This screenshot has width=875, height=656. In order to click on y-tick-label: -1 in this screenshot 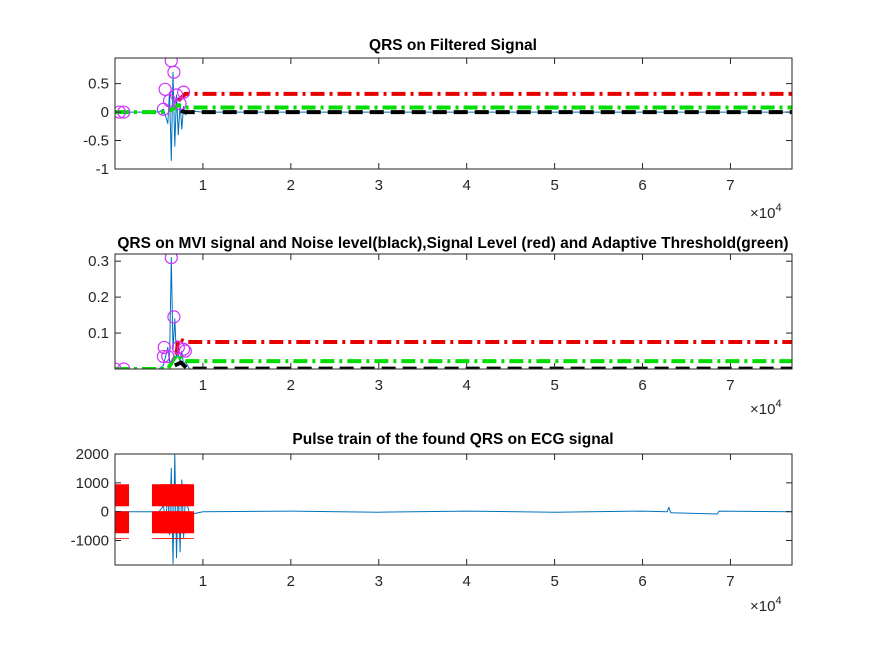, I will do `click(102, 169)`.